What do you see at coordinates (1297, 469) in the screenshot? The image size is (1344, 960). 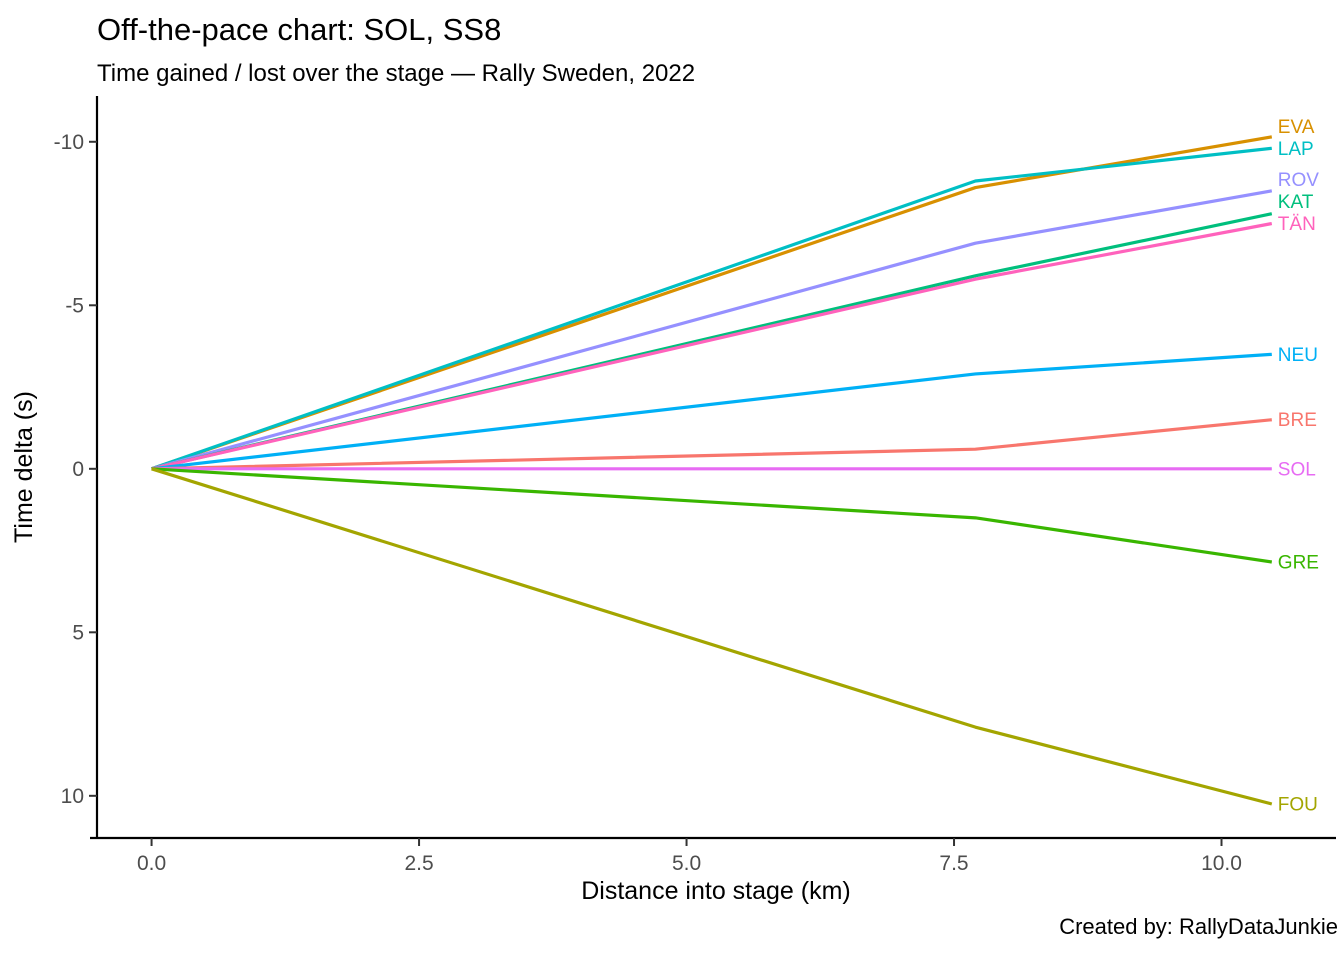 I see `series-label-SOL: SOL` at bounding box center [1297, 469].